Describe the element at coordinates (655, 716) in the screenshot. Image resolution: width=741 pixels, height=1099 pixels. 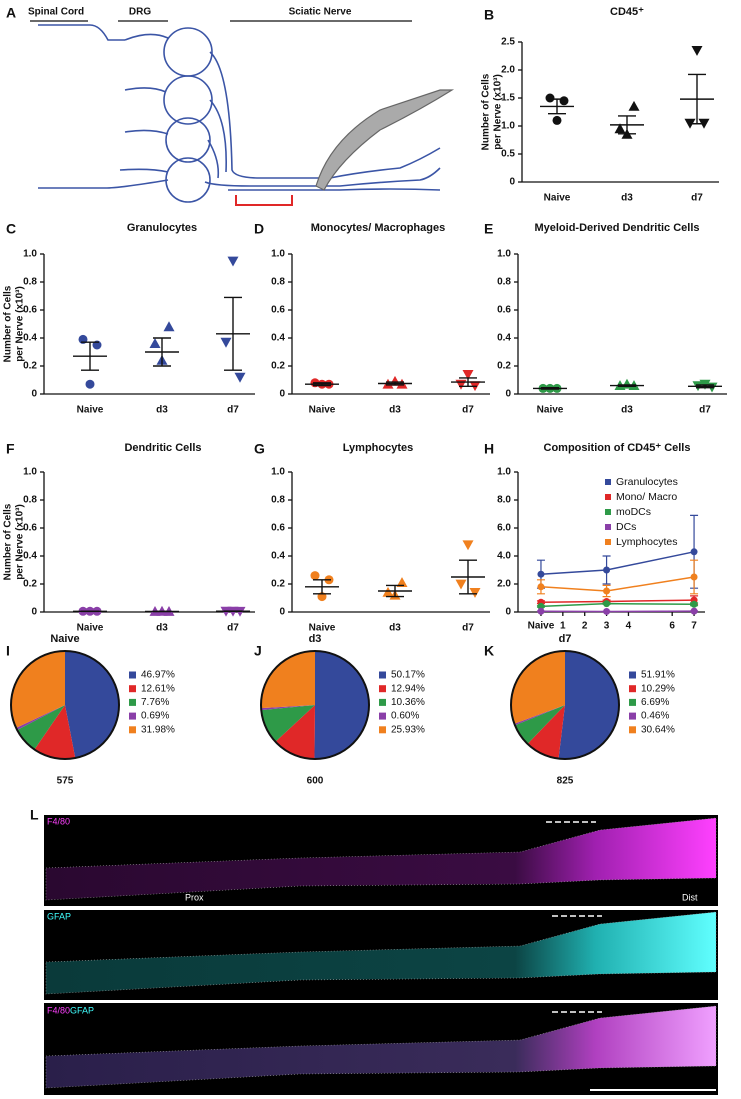
I see `legend-label: 0.46%` at that location.